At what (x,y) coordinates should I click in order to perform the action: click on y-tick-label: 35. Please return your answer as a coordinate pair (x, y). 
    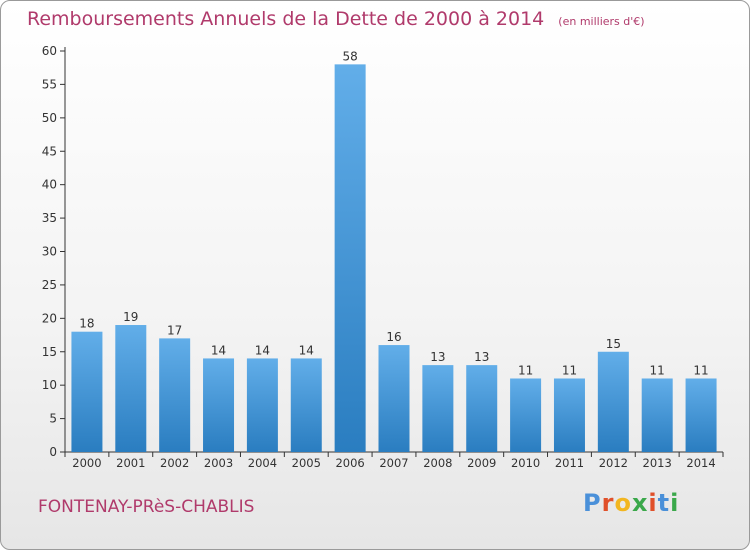
    Looking at the image, I should click on (49, 218).